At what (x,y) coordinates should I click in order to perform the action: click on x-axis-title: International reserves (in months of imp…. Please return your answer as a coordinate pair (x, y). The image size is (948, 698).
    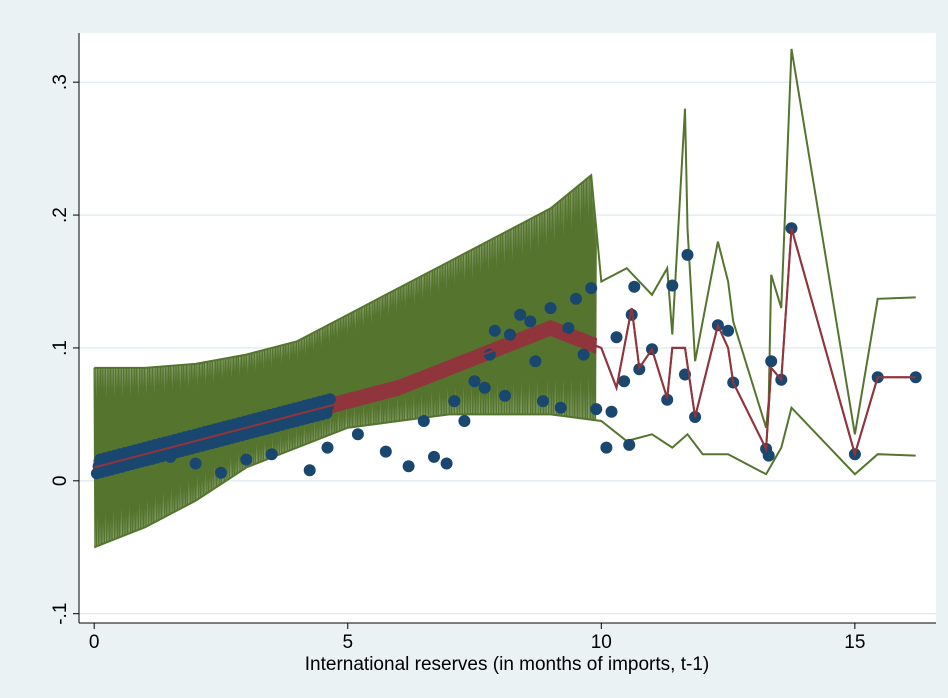
    Looking at the image, I should click on (507, 664).